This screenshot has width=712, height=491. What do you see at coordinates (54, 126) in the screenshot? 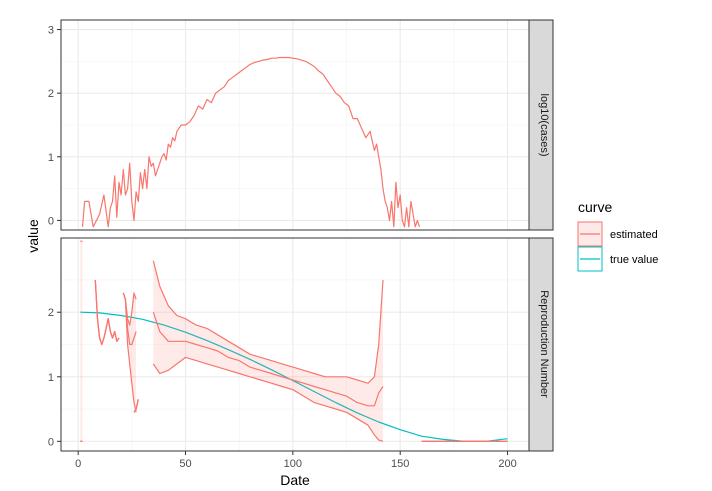
I see `panel-1-y-ticks: 0 1 2 3` at bounding box center [54, 126].